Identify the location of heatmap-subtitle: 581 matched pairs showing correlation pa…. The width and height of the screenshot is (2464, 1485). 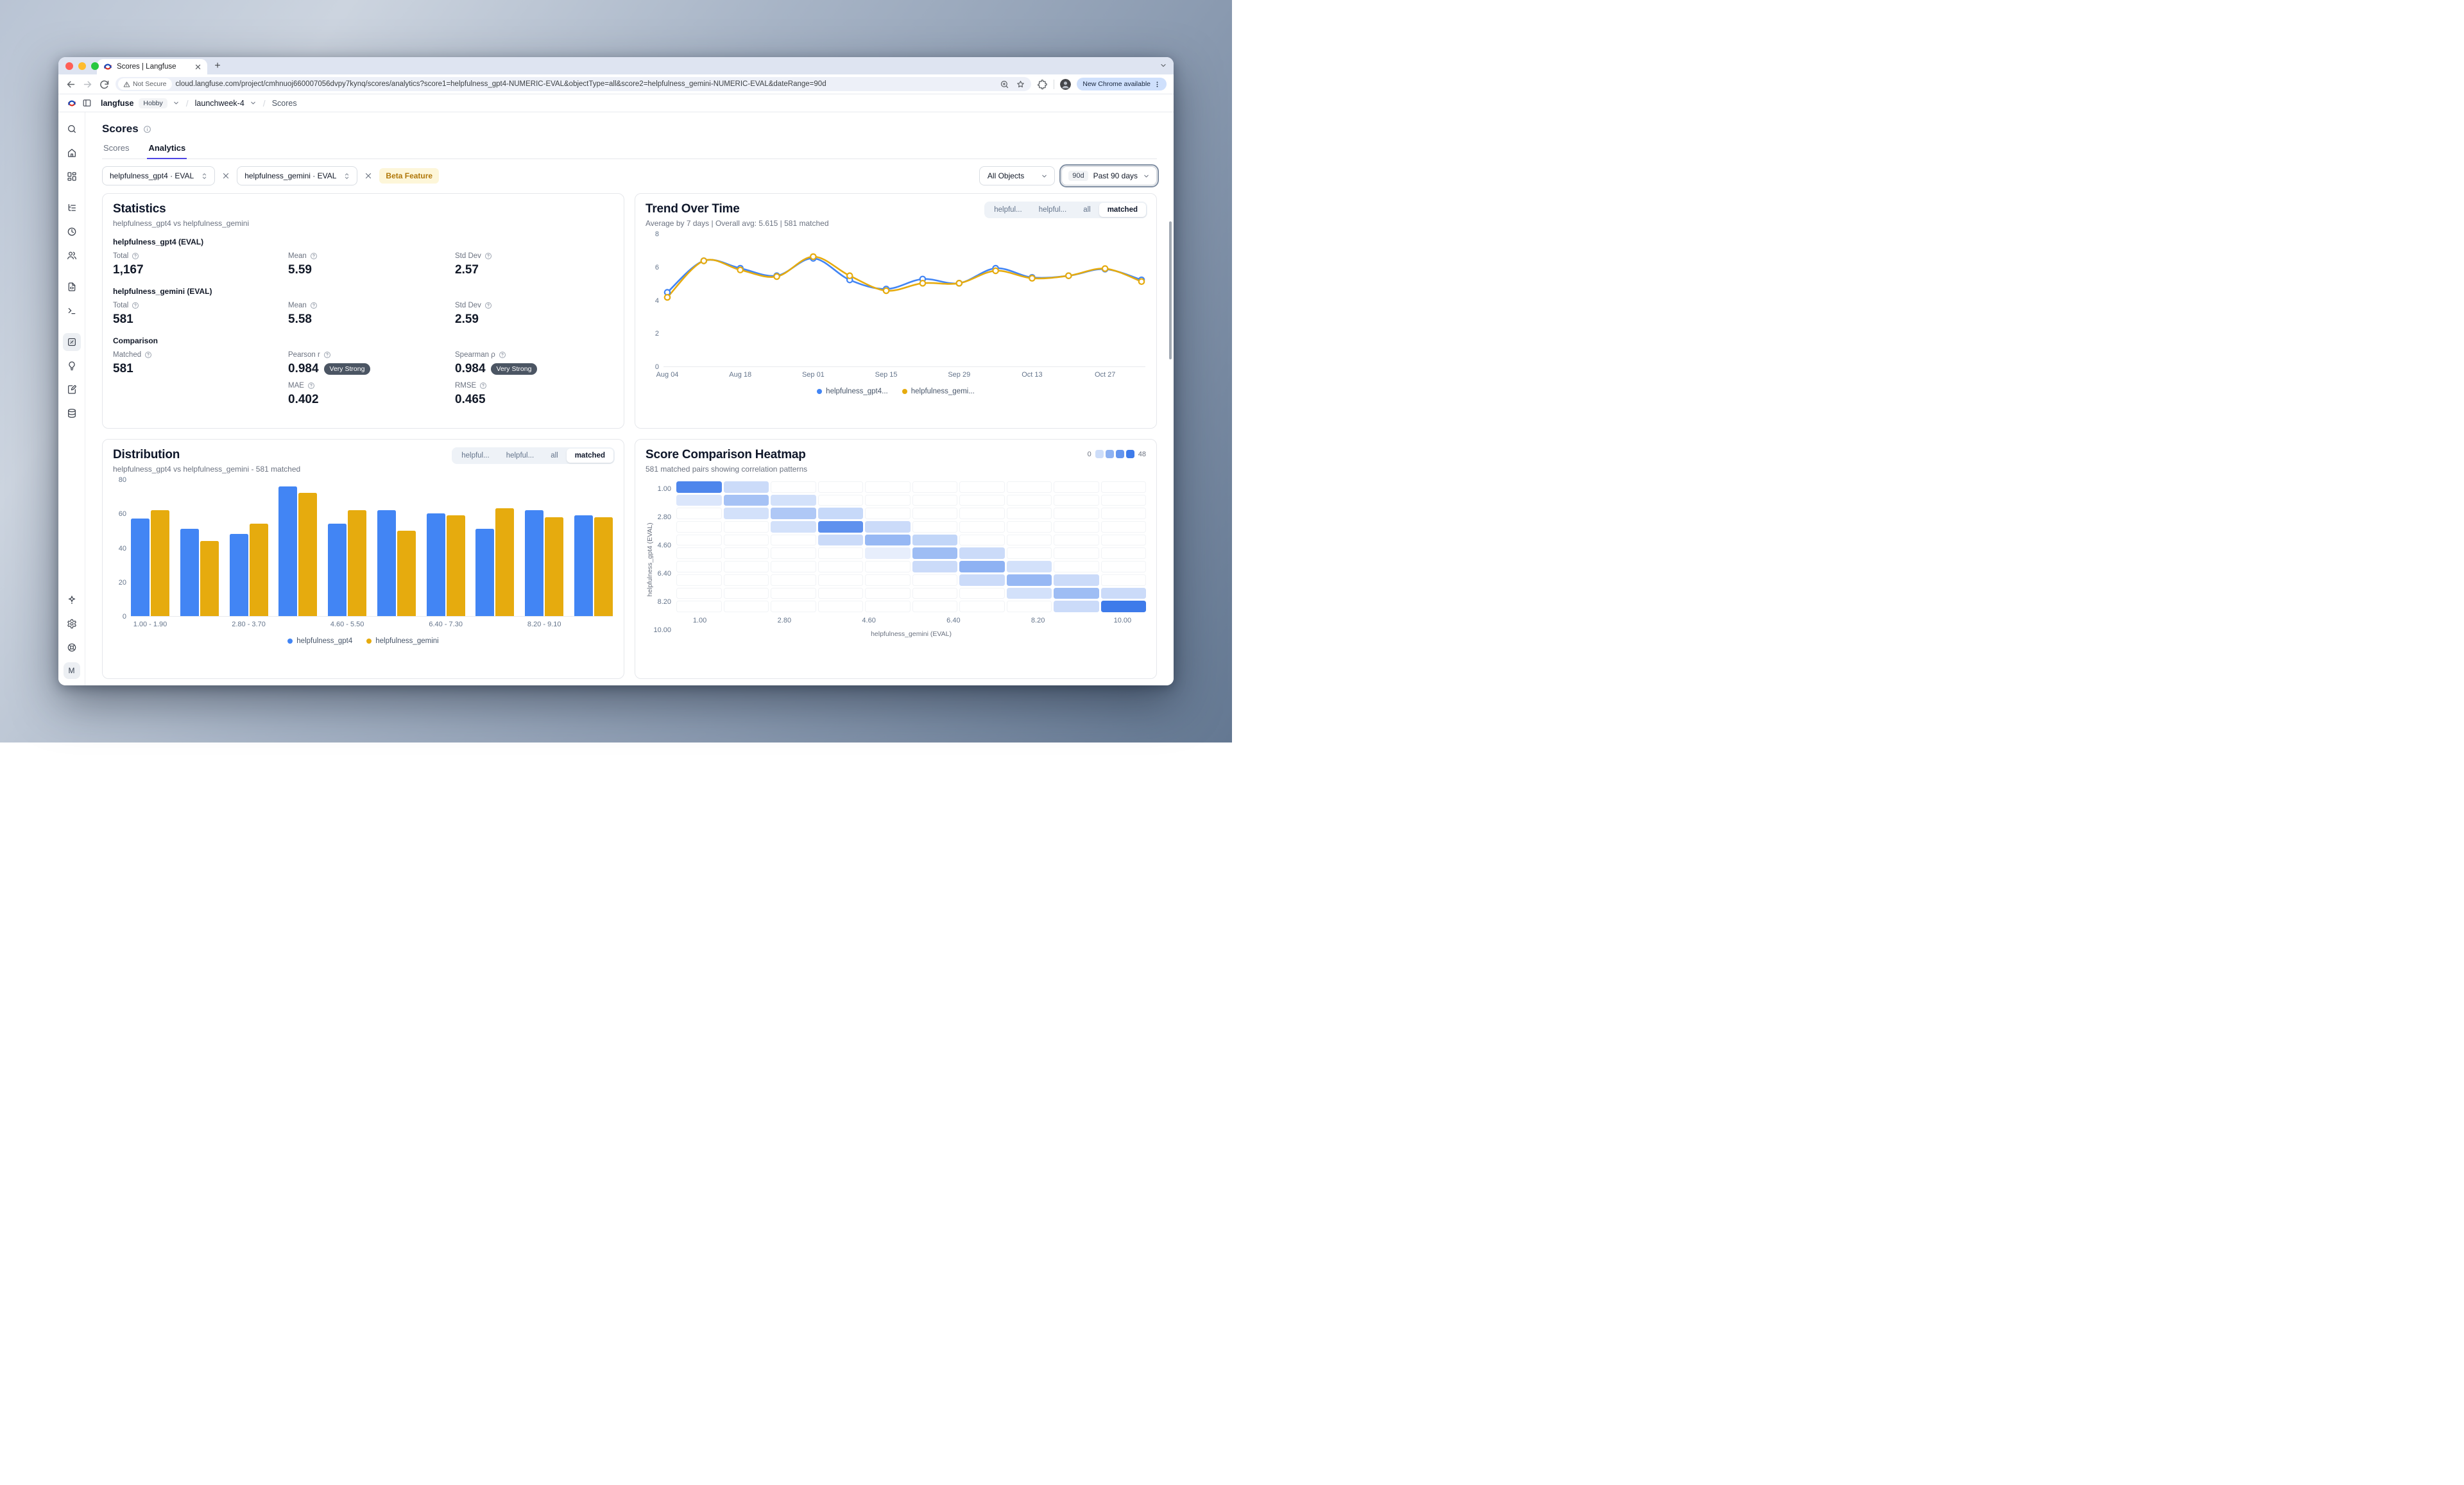
(727, 469).